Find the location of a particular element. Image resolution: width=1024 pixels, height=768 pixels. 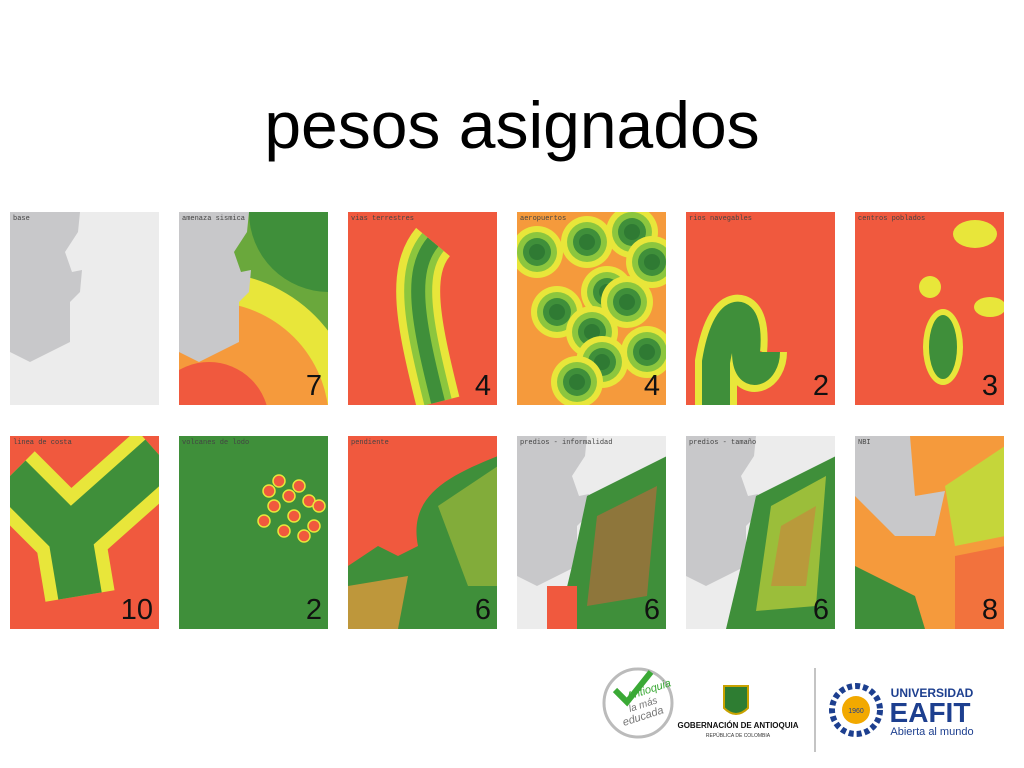

logo-gear-center is located at coordinates (856, 710).